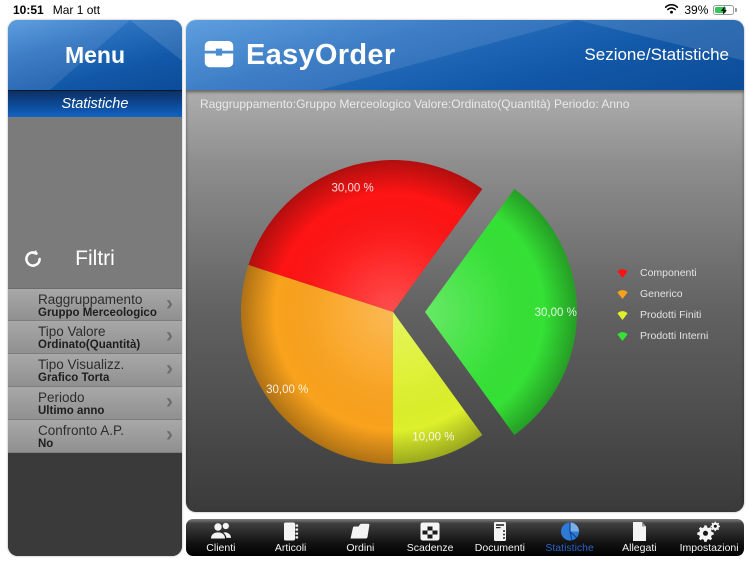 This screenshot has width=750, height=563. What do you see at coordinates (656, 54) in the screenshot?
I see `page-title: Sezione/Statistiche` at bounding box center [656, 54].